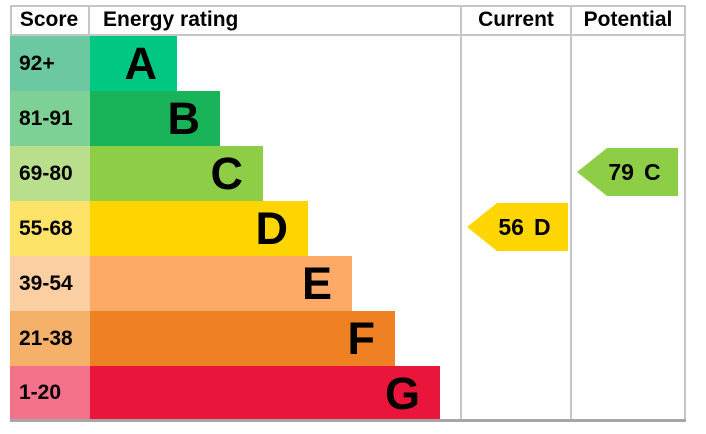 This screenshot has height=434, width=706. What do you see at coordinates (46, 118) in the screenshot?
I see `score-range-label: 81-91` at bounding box center [46, 118].